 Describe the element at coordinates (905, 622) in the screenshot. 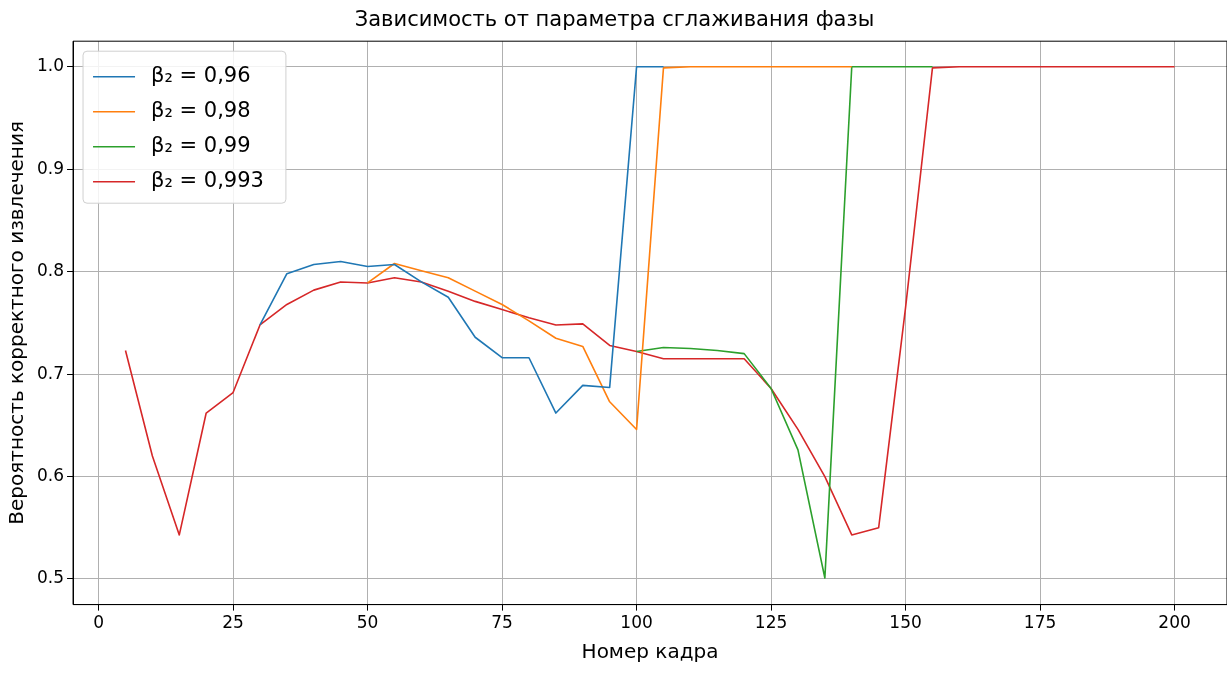

I see `x-tick-label: 150` at that location.